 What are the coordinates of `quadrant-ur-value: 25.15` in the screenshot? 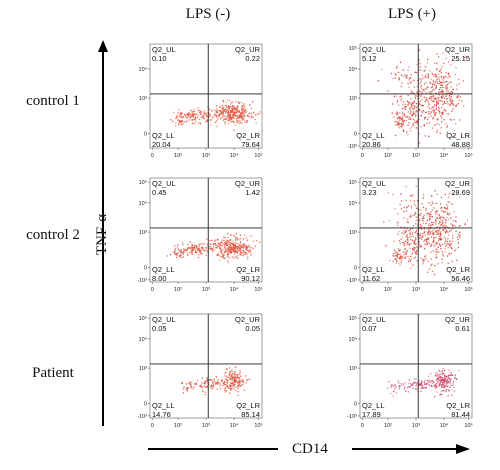 It's located at (460, 58).